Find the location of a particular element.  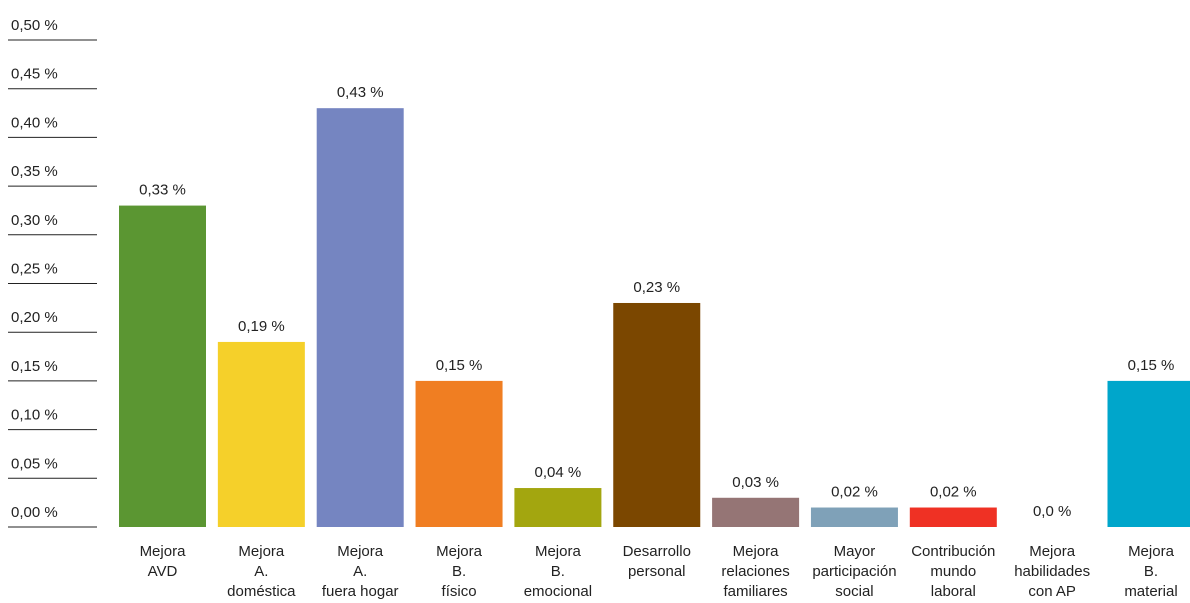

x-tick-label: participación is located at coordinates (854, 571).